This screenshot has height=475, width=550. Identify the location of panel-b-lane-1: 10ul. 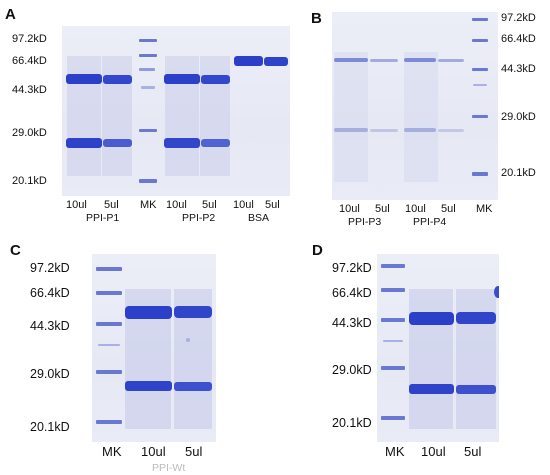
(349, 209).